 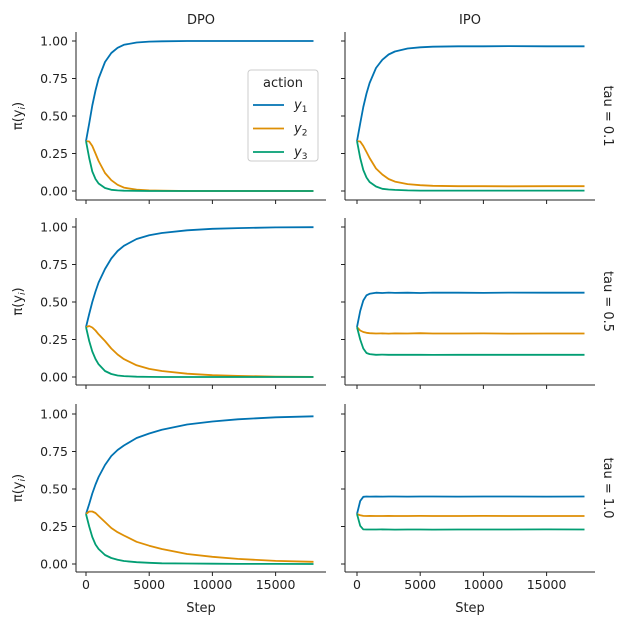 I want to click on legend-label-y3: y3, so click(x=300, y=153).